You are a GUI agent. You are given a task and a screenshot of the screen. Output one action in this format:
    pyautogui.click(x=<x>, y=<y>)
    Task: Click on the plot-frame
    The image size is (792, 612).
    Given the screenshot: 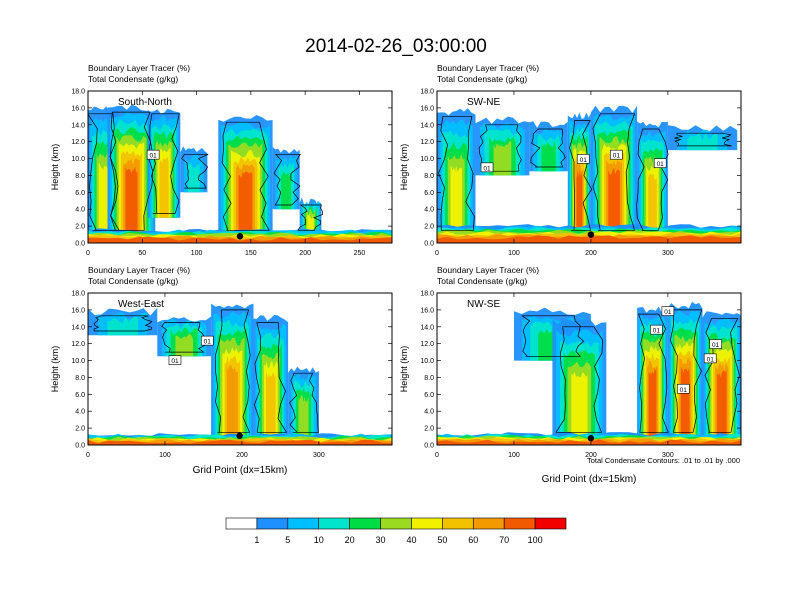 What is the action you would take?
    pyautogui.click(x=240, y=167)
    